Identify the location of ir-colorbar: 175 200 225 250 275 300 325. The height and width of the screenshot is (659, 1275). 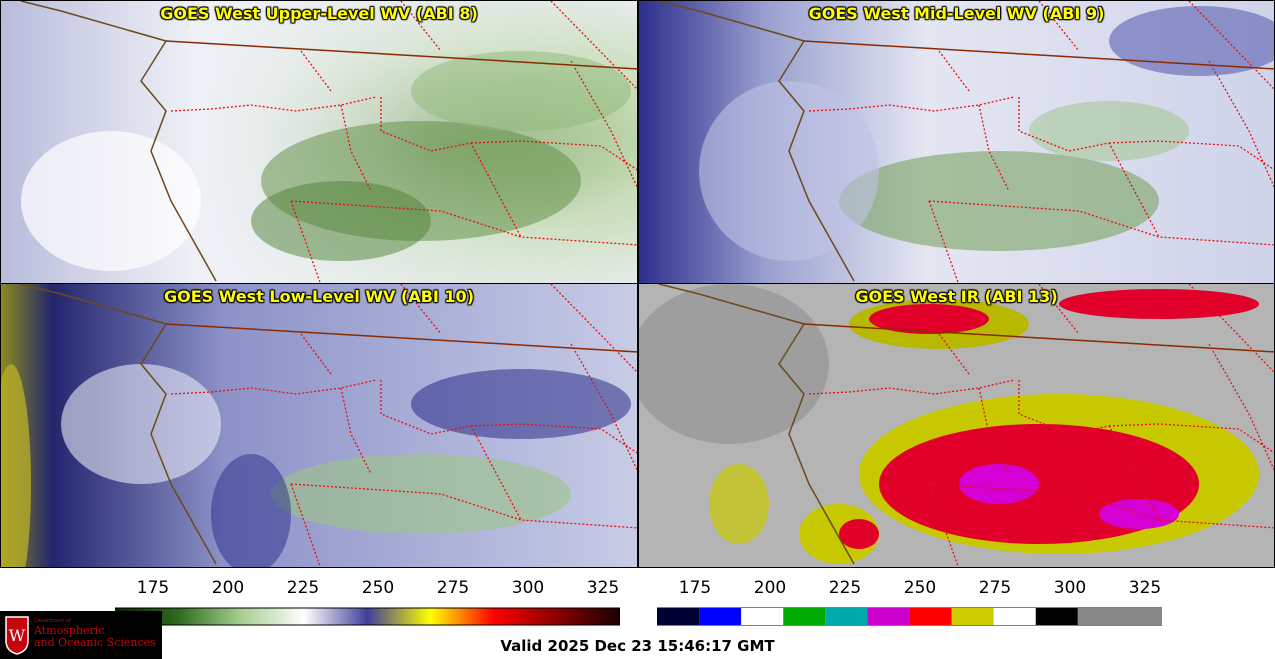
(909, 602).